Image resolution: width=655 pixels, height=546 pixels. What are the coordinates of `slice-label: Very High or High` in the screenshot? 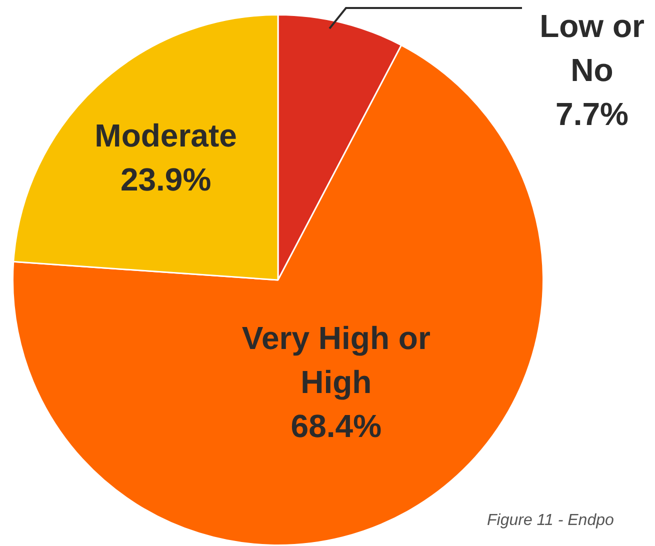 It's located at (336, 360).